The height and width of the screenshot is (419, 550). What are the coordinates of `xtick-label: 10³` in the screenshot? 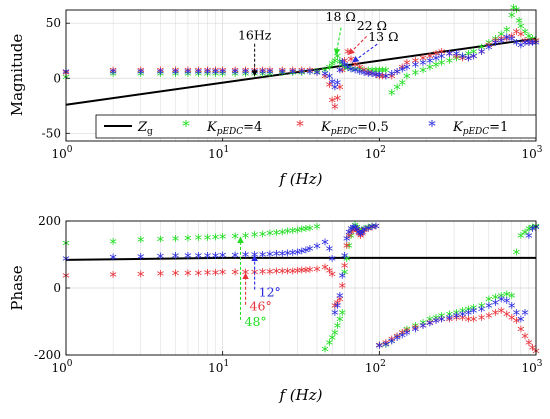 It's located at (531, 367).